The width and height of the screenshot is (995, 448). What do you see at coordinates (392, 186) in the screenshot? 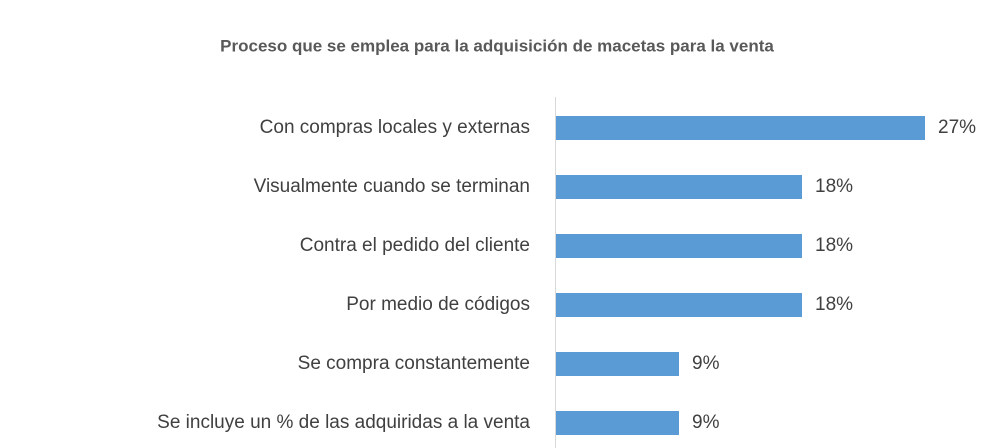
I see `category-label: Visualmente cuando se terminan` at bounding box center [392, 186].